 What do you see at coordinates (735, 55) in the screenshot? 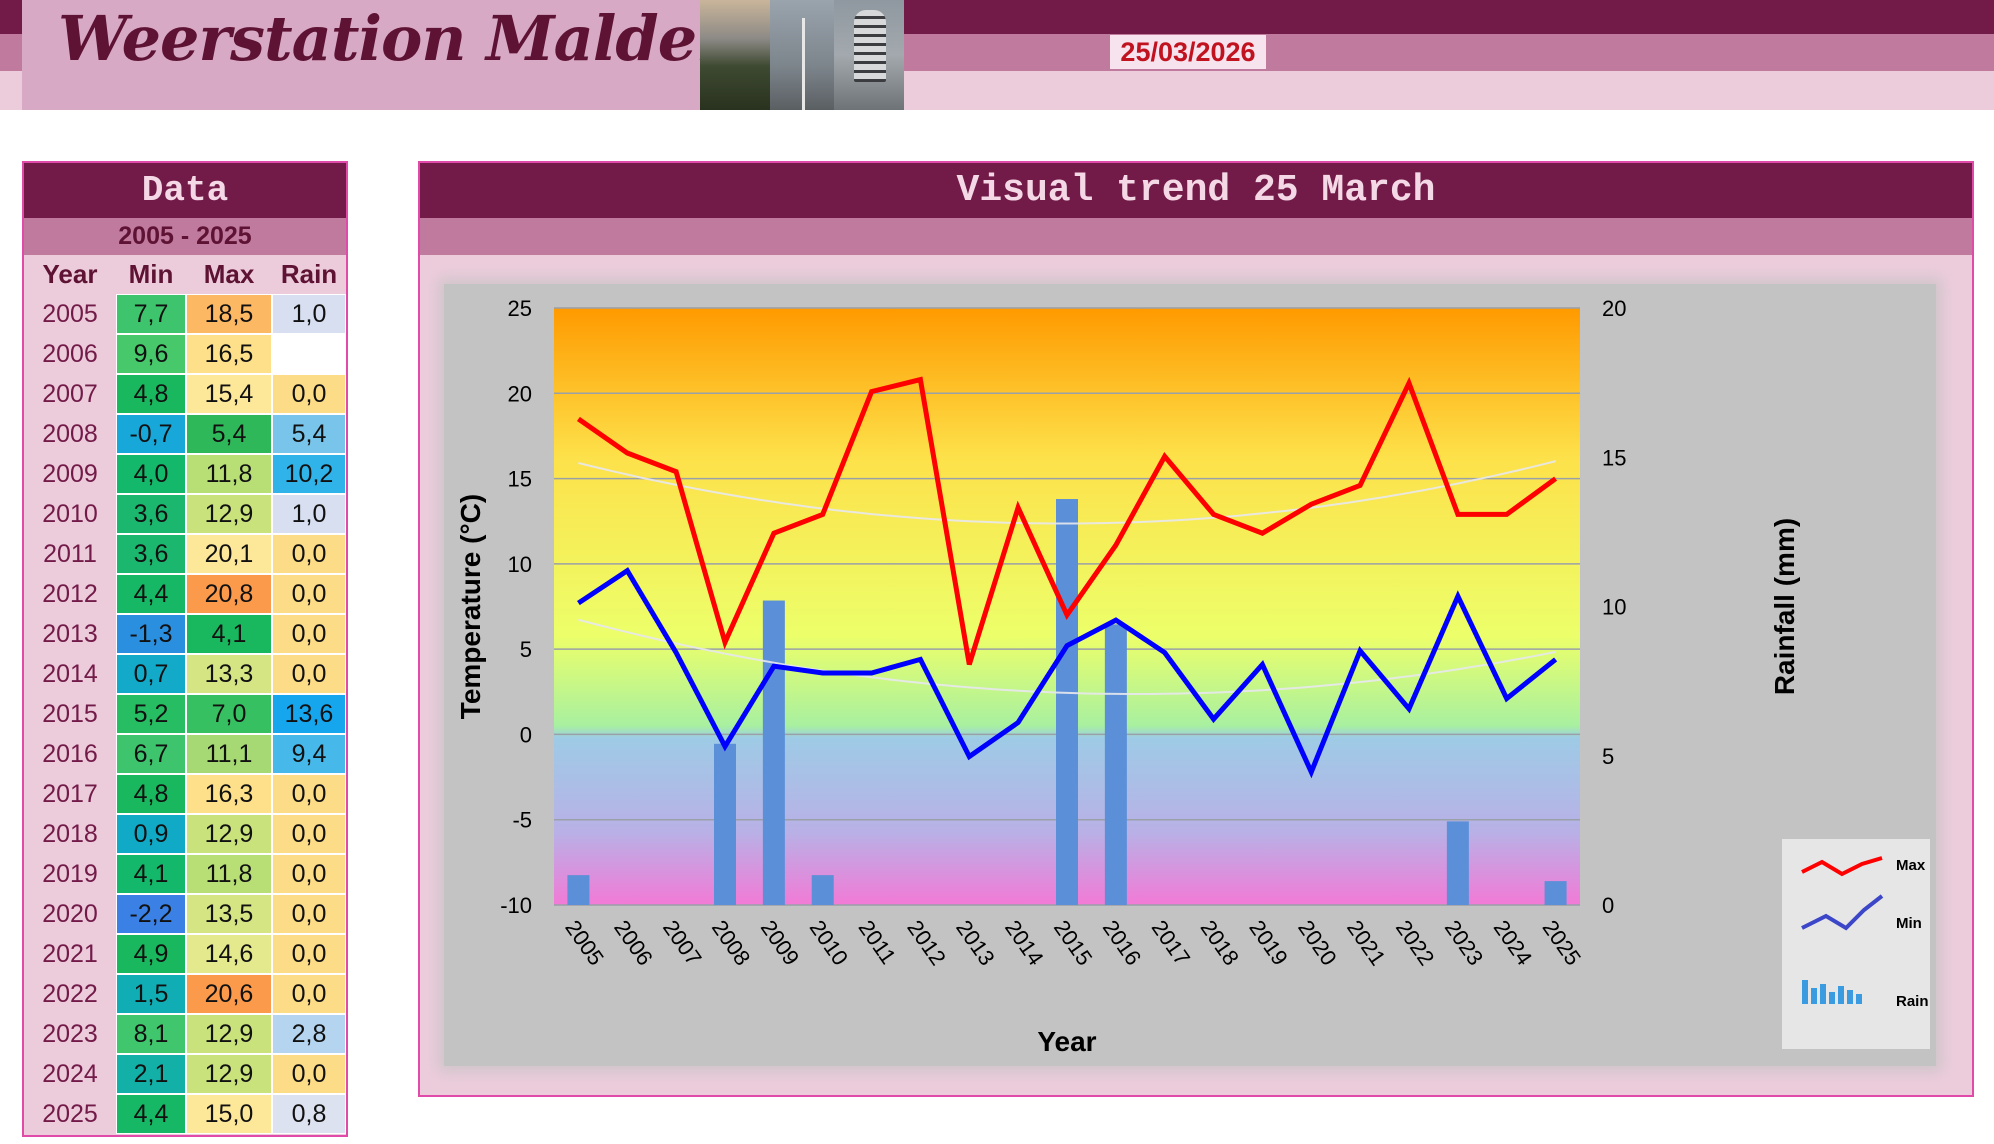
I see `station-photo-landscape` at bounding box center [735, 55].